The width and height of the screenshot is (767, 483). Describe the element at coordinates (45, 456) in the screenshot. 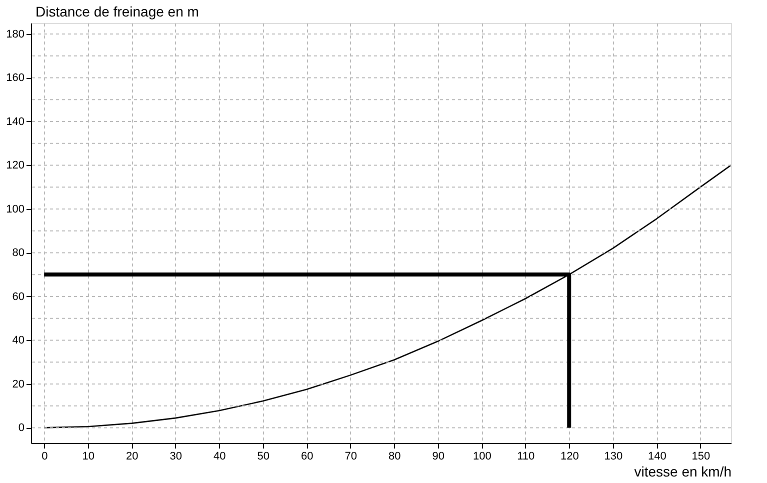

I see `x-tick-label: 0` at that location.